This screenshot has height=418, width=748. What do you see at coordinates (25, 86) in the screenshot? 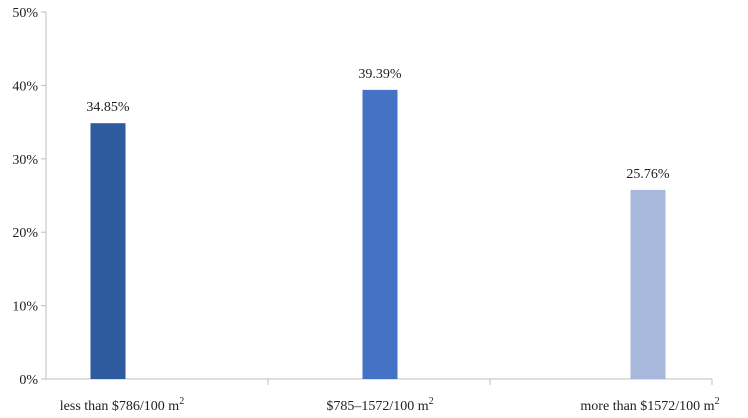
I see `y-tick-label: 40%` at bounding box center [25, 86].